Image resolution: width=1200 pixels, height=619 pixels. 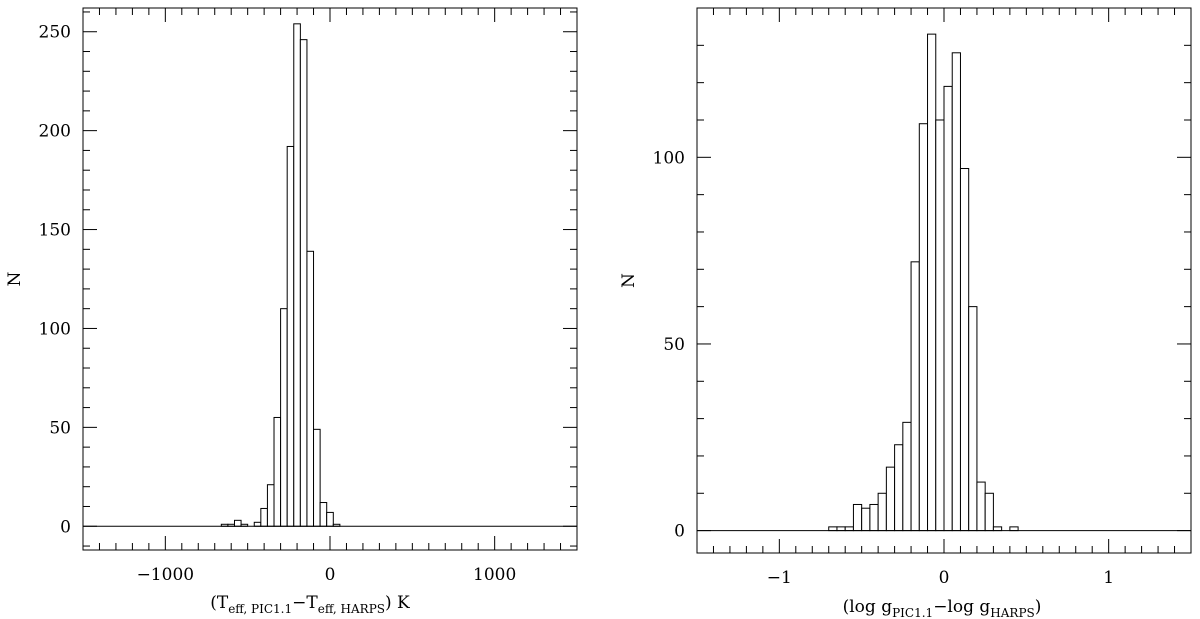 I want to click on logg-xlabel-sub1: PIC1.1, so click(x=912, y=612).